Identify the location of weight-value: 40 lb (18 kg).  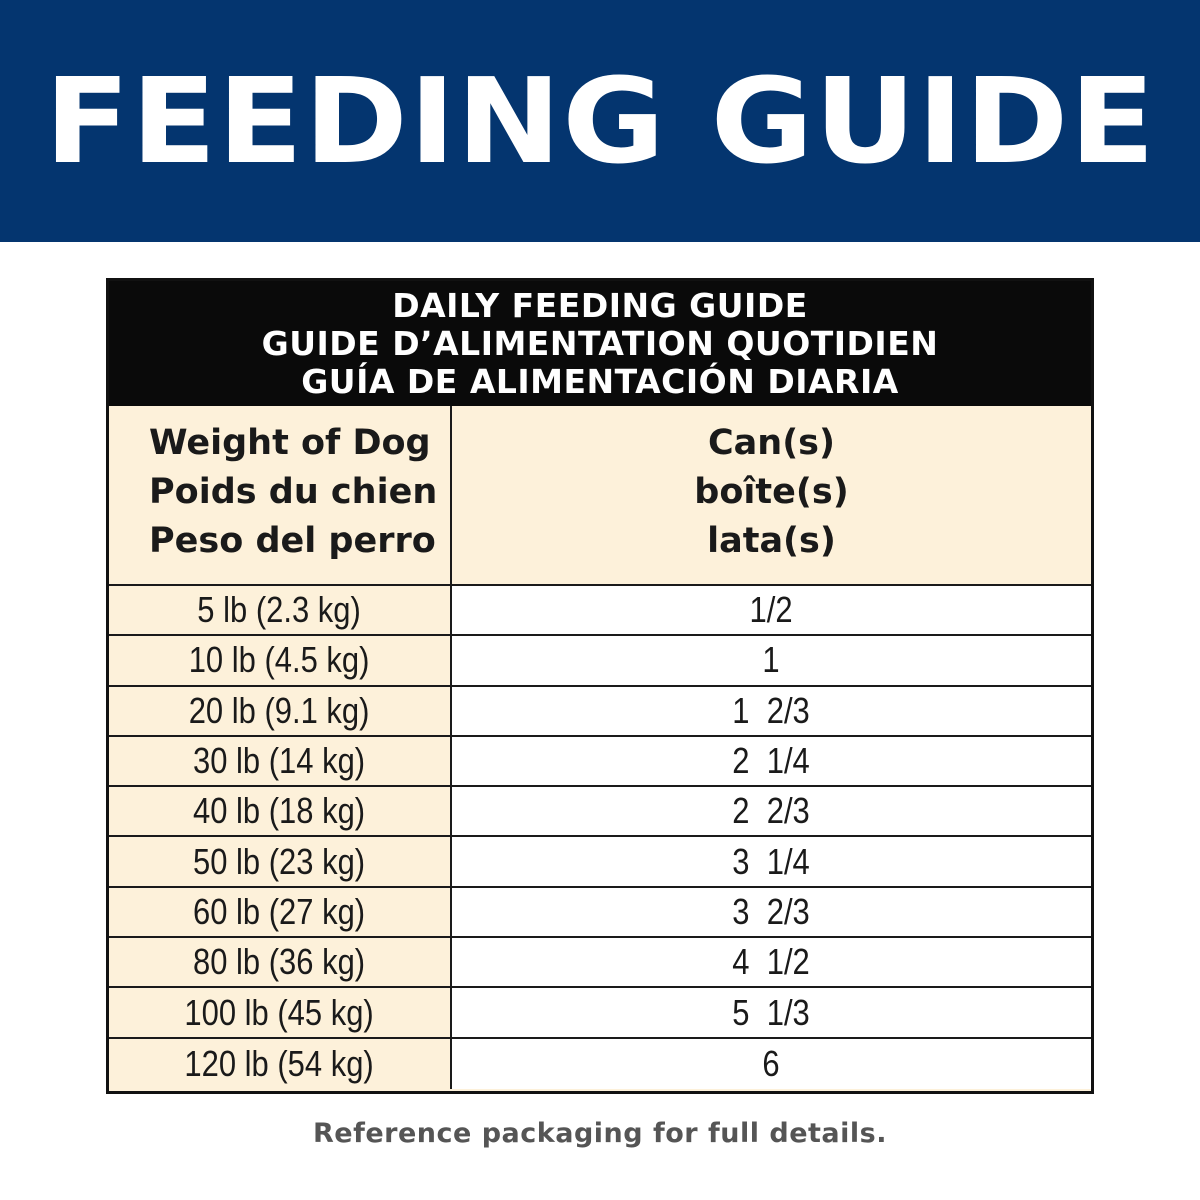
(279, 811).